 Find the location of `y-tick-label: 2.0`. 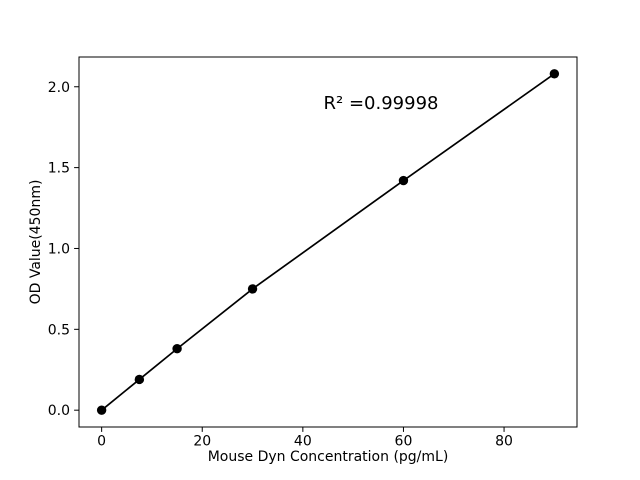

y-tick-label: 2.0 is located at coordinates (59, 88).